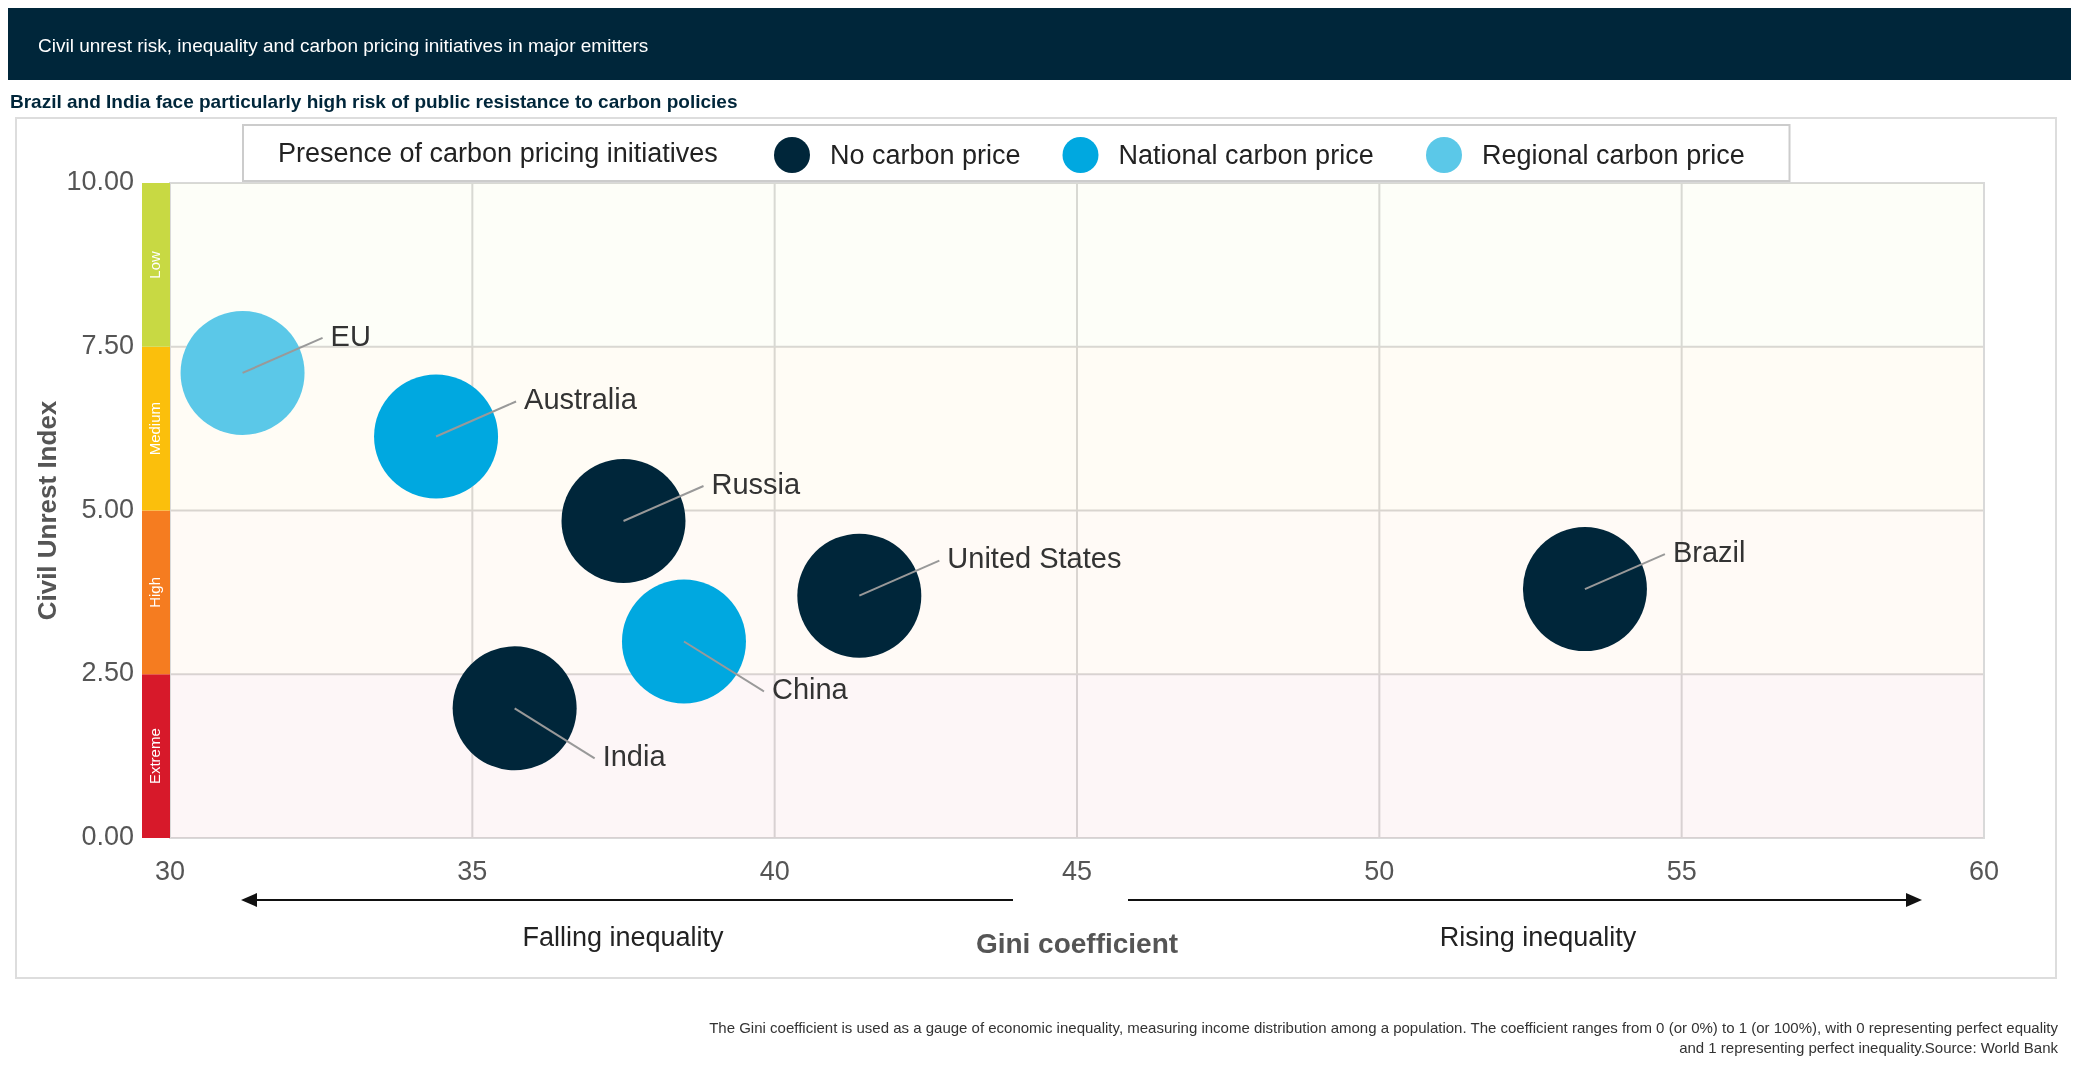 The width and height of the screenshot is (2079, 1075). Describe the element at coordinates (107, 672) in the screenshot. I see `y-tick-label: 2.50` at that location.